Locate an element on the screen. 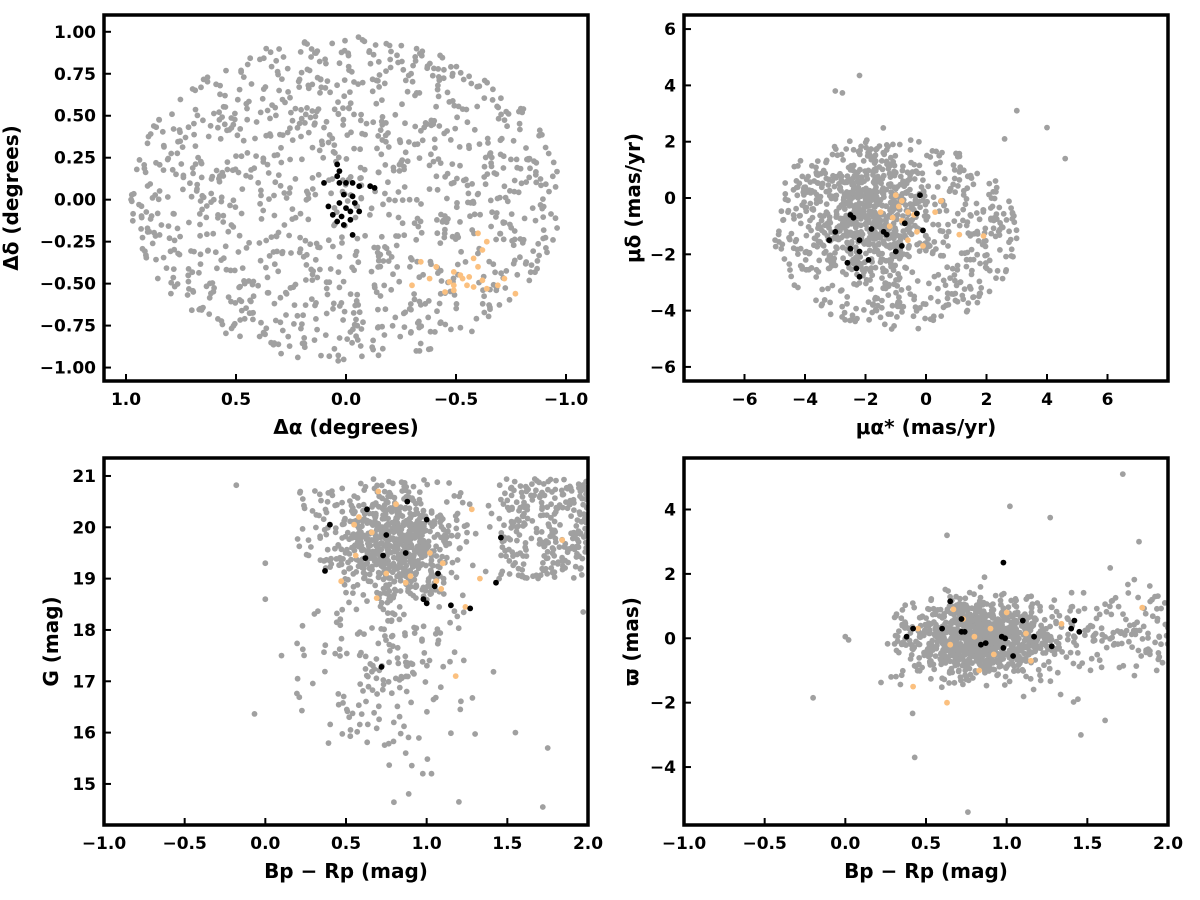 The height and width of the screenshot is (900, 1200). y-tick-label: −6 is located at coordinates (663, 368).